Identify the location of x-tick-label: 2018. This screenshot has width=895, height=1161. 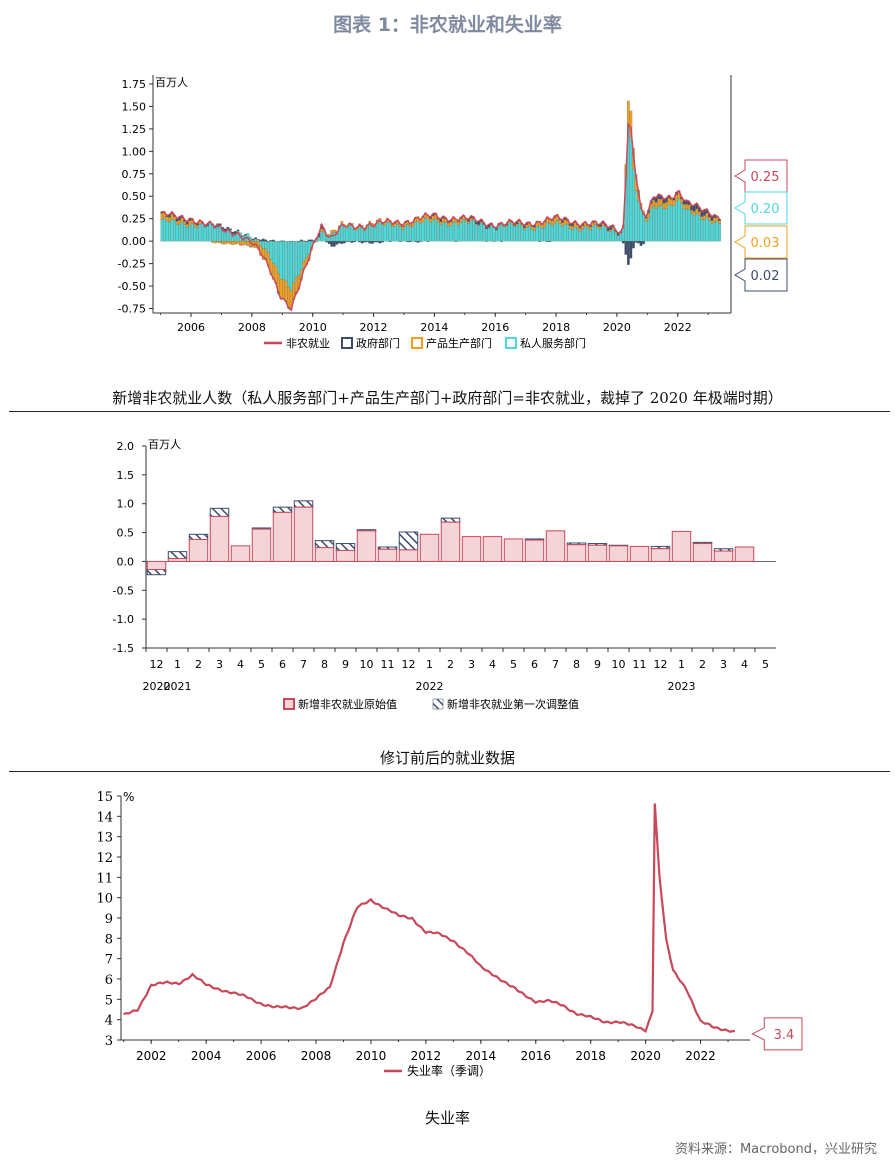
(556, 327).